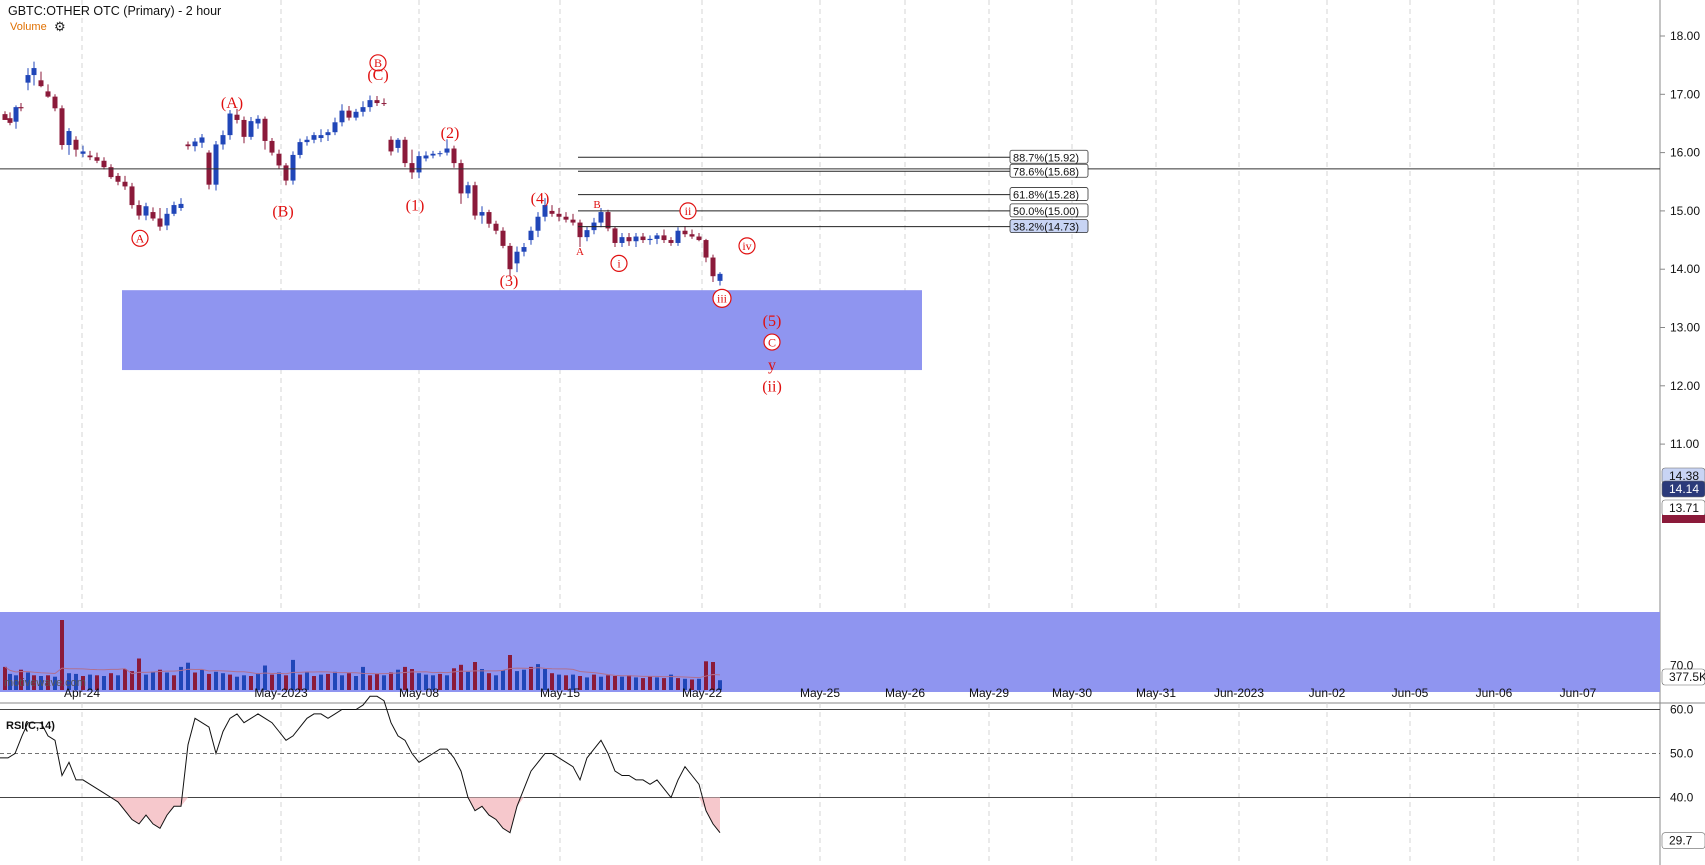 This screenshot has width=1705, height=865. Describe the element at coordinates (1327, 693) in the screenshot. I see `time-axis-label: Jun-02` at that location.